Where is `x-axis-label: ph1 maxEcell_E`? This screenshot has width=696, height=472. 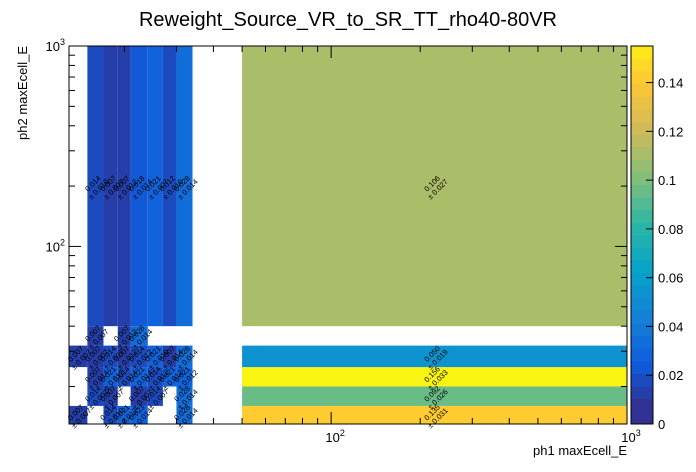
x-axis-label: ph1 maxEcell_E is located at coordinates (580, 450).